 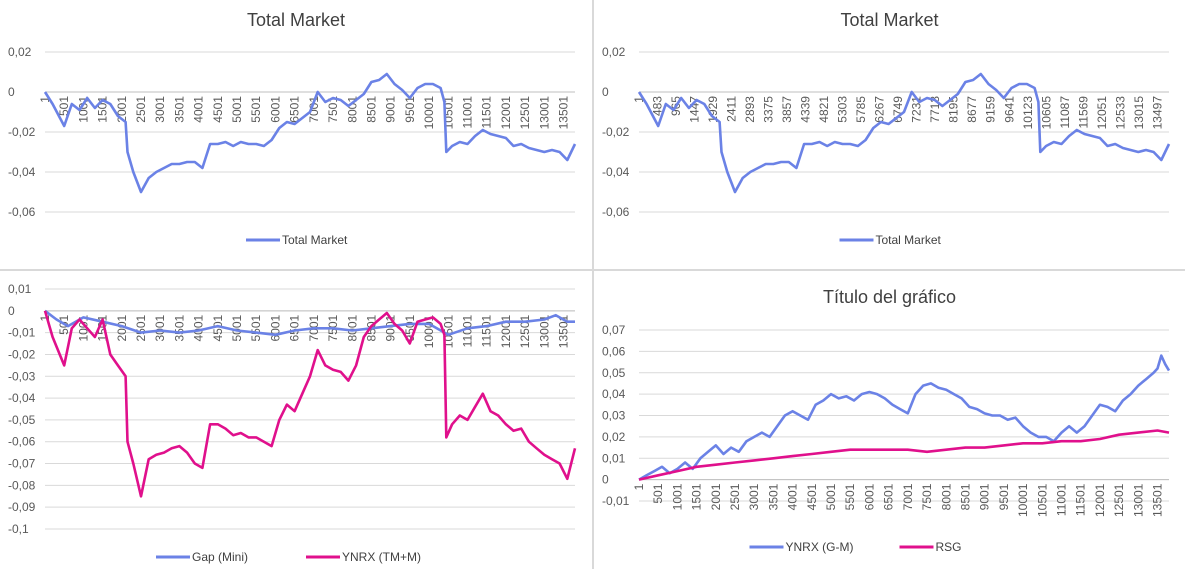 I want to click on x-tick-label: 12051, so click(x=1102, y=113).